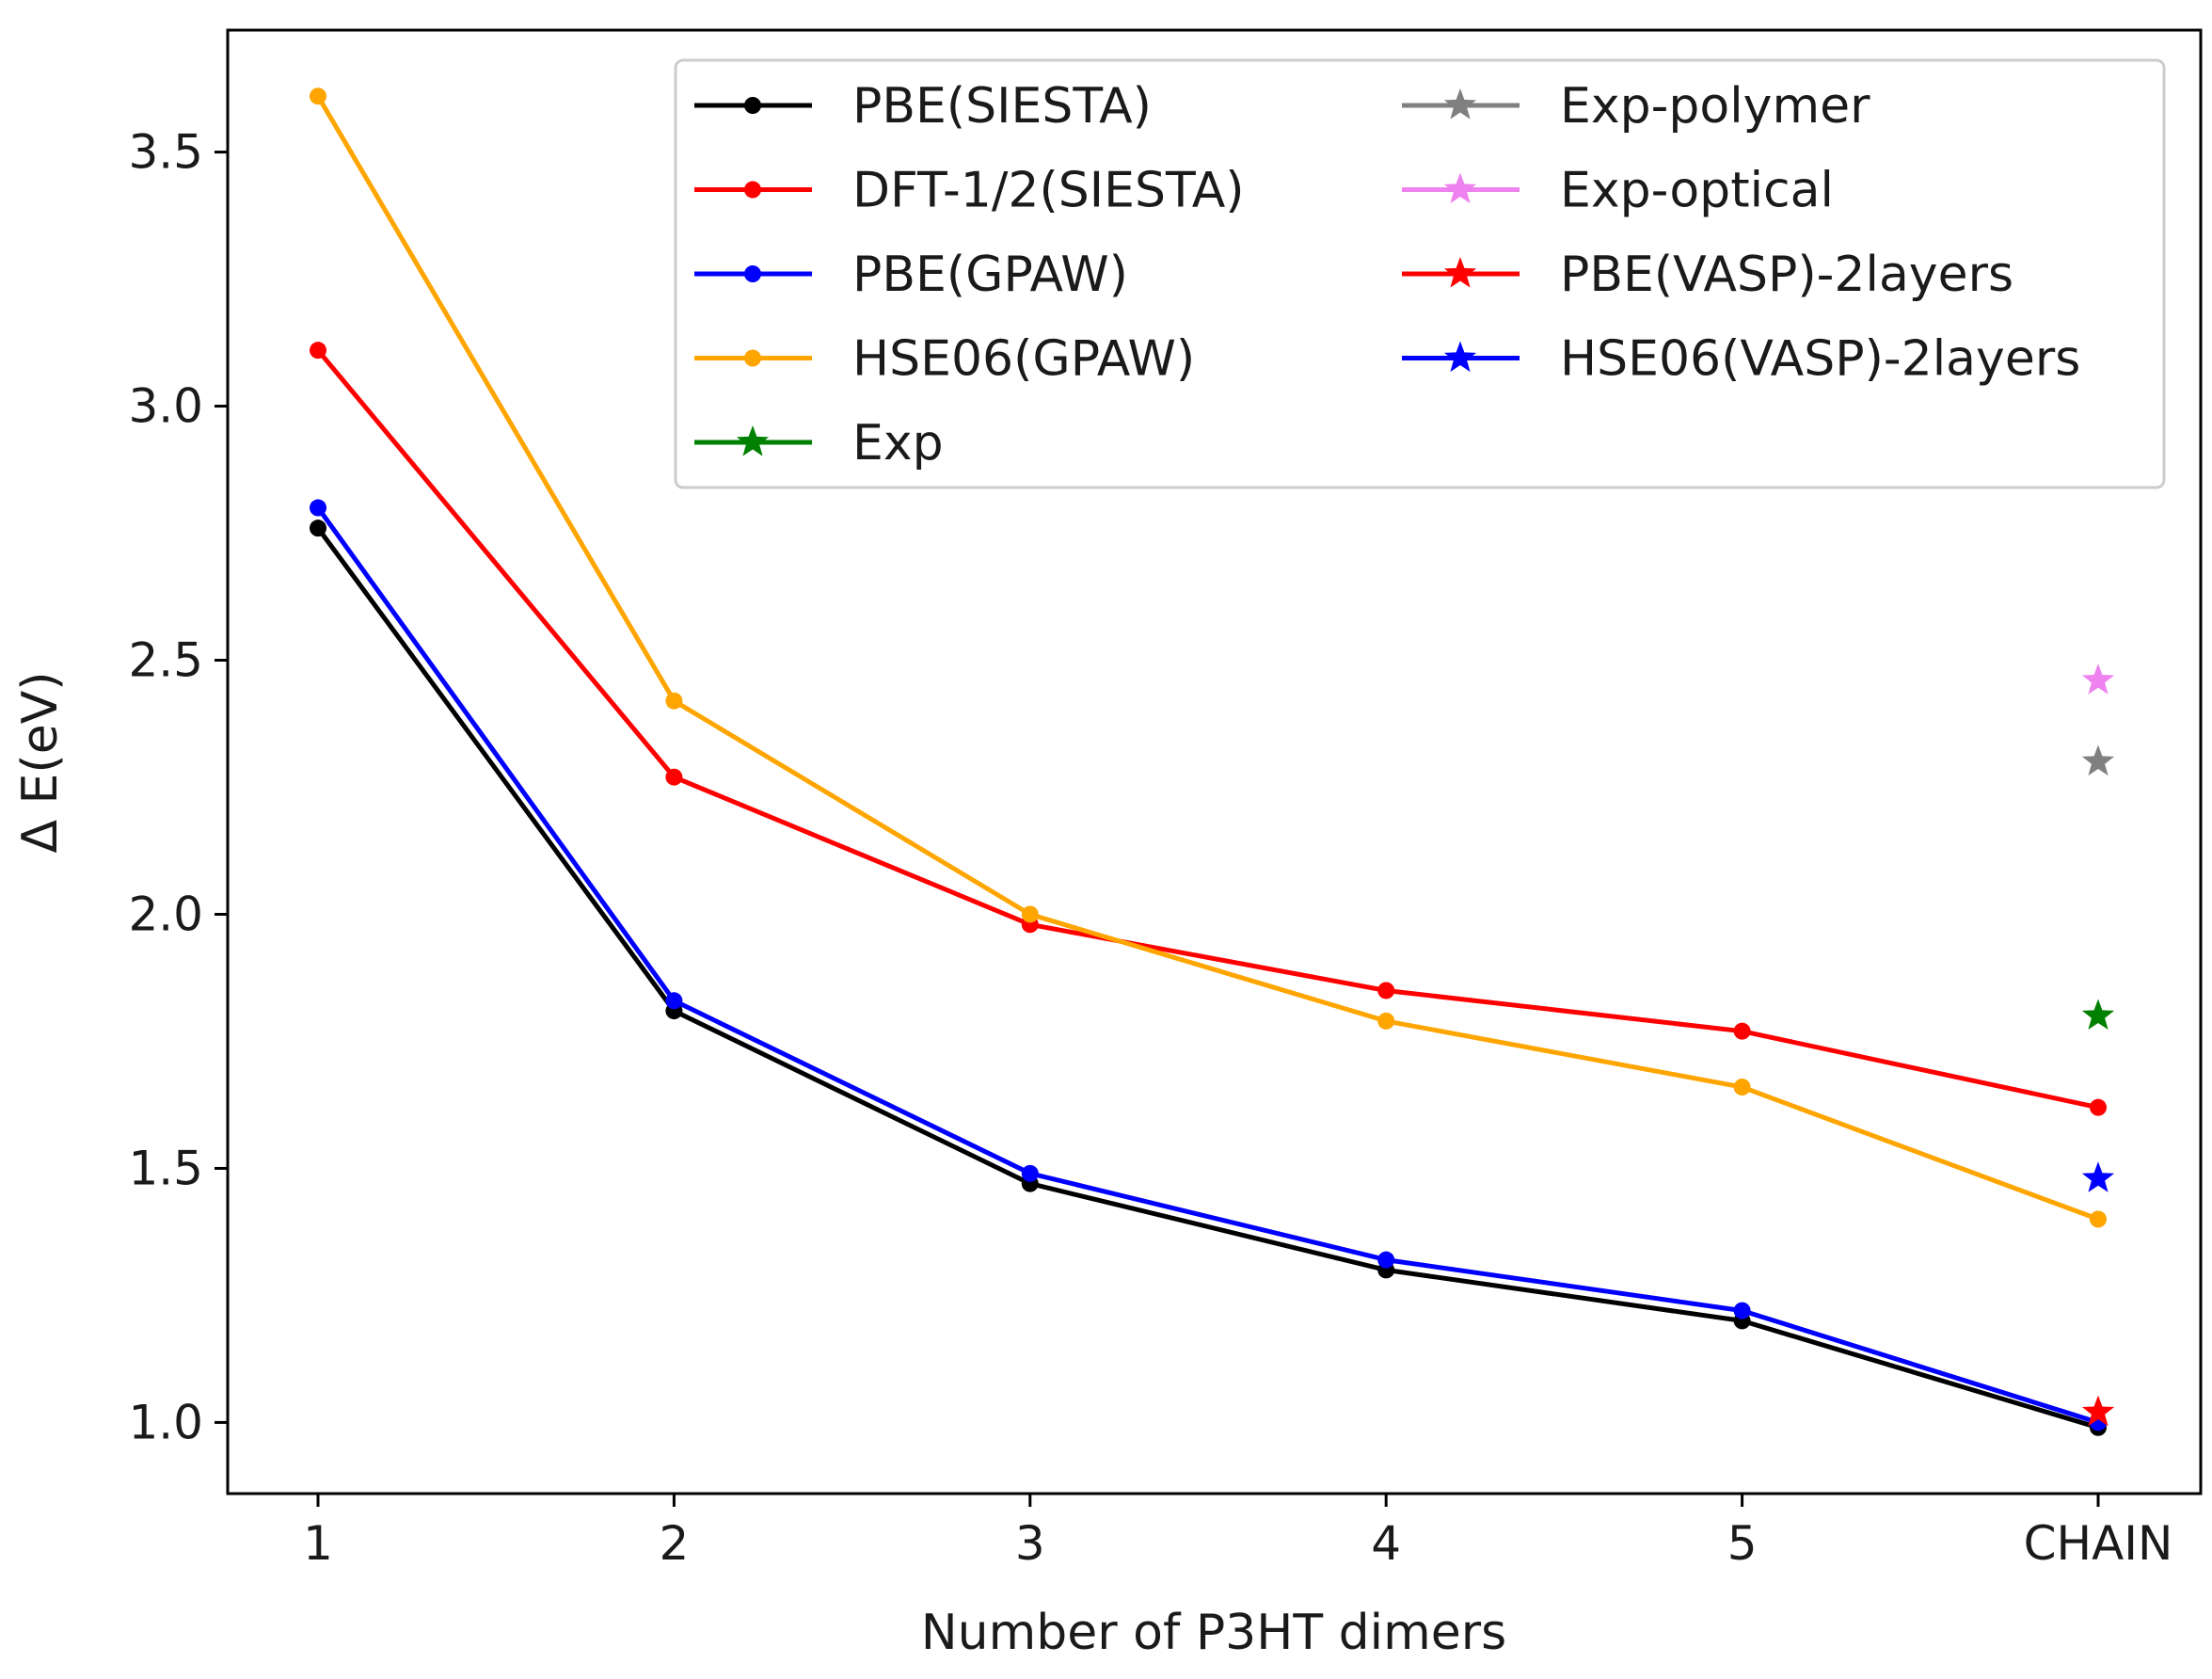  I want to click on legend-label: PBE(VASP)-2layers, so click(1786, 275).